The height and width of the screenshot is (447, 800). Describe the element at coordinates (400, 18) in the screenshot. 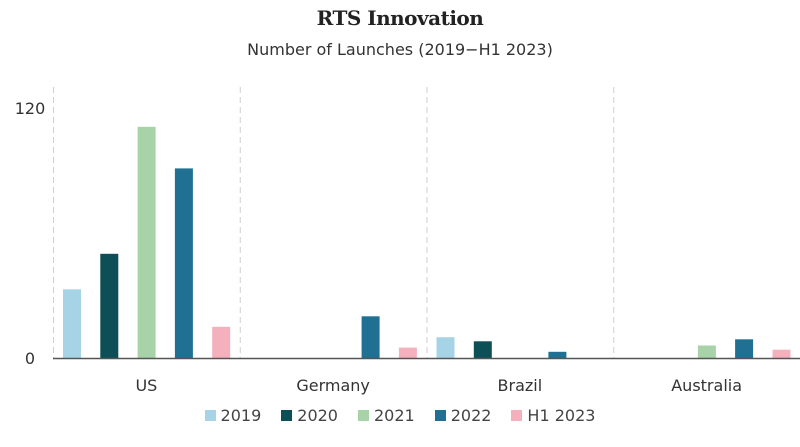

I see `chart-title: RTS Innovation` at that location.